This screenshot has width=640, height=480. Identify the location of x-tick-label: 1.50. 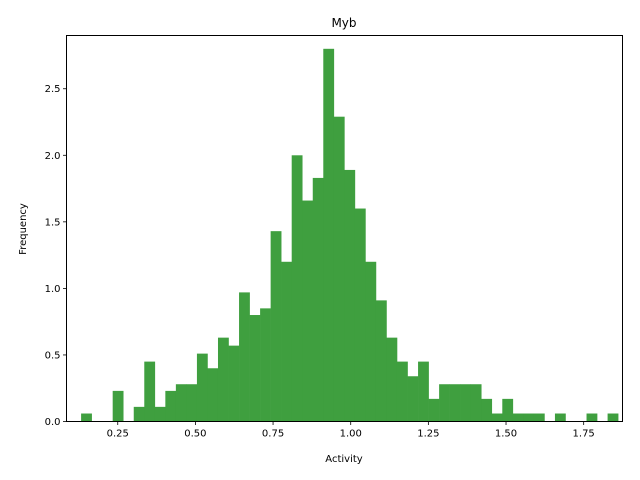
(506, 434).